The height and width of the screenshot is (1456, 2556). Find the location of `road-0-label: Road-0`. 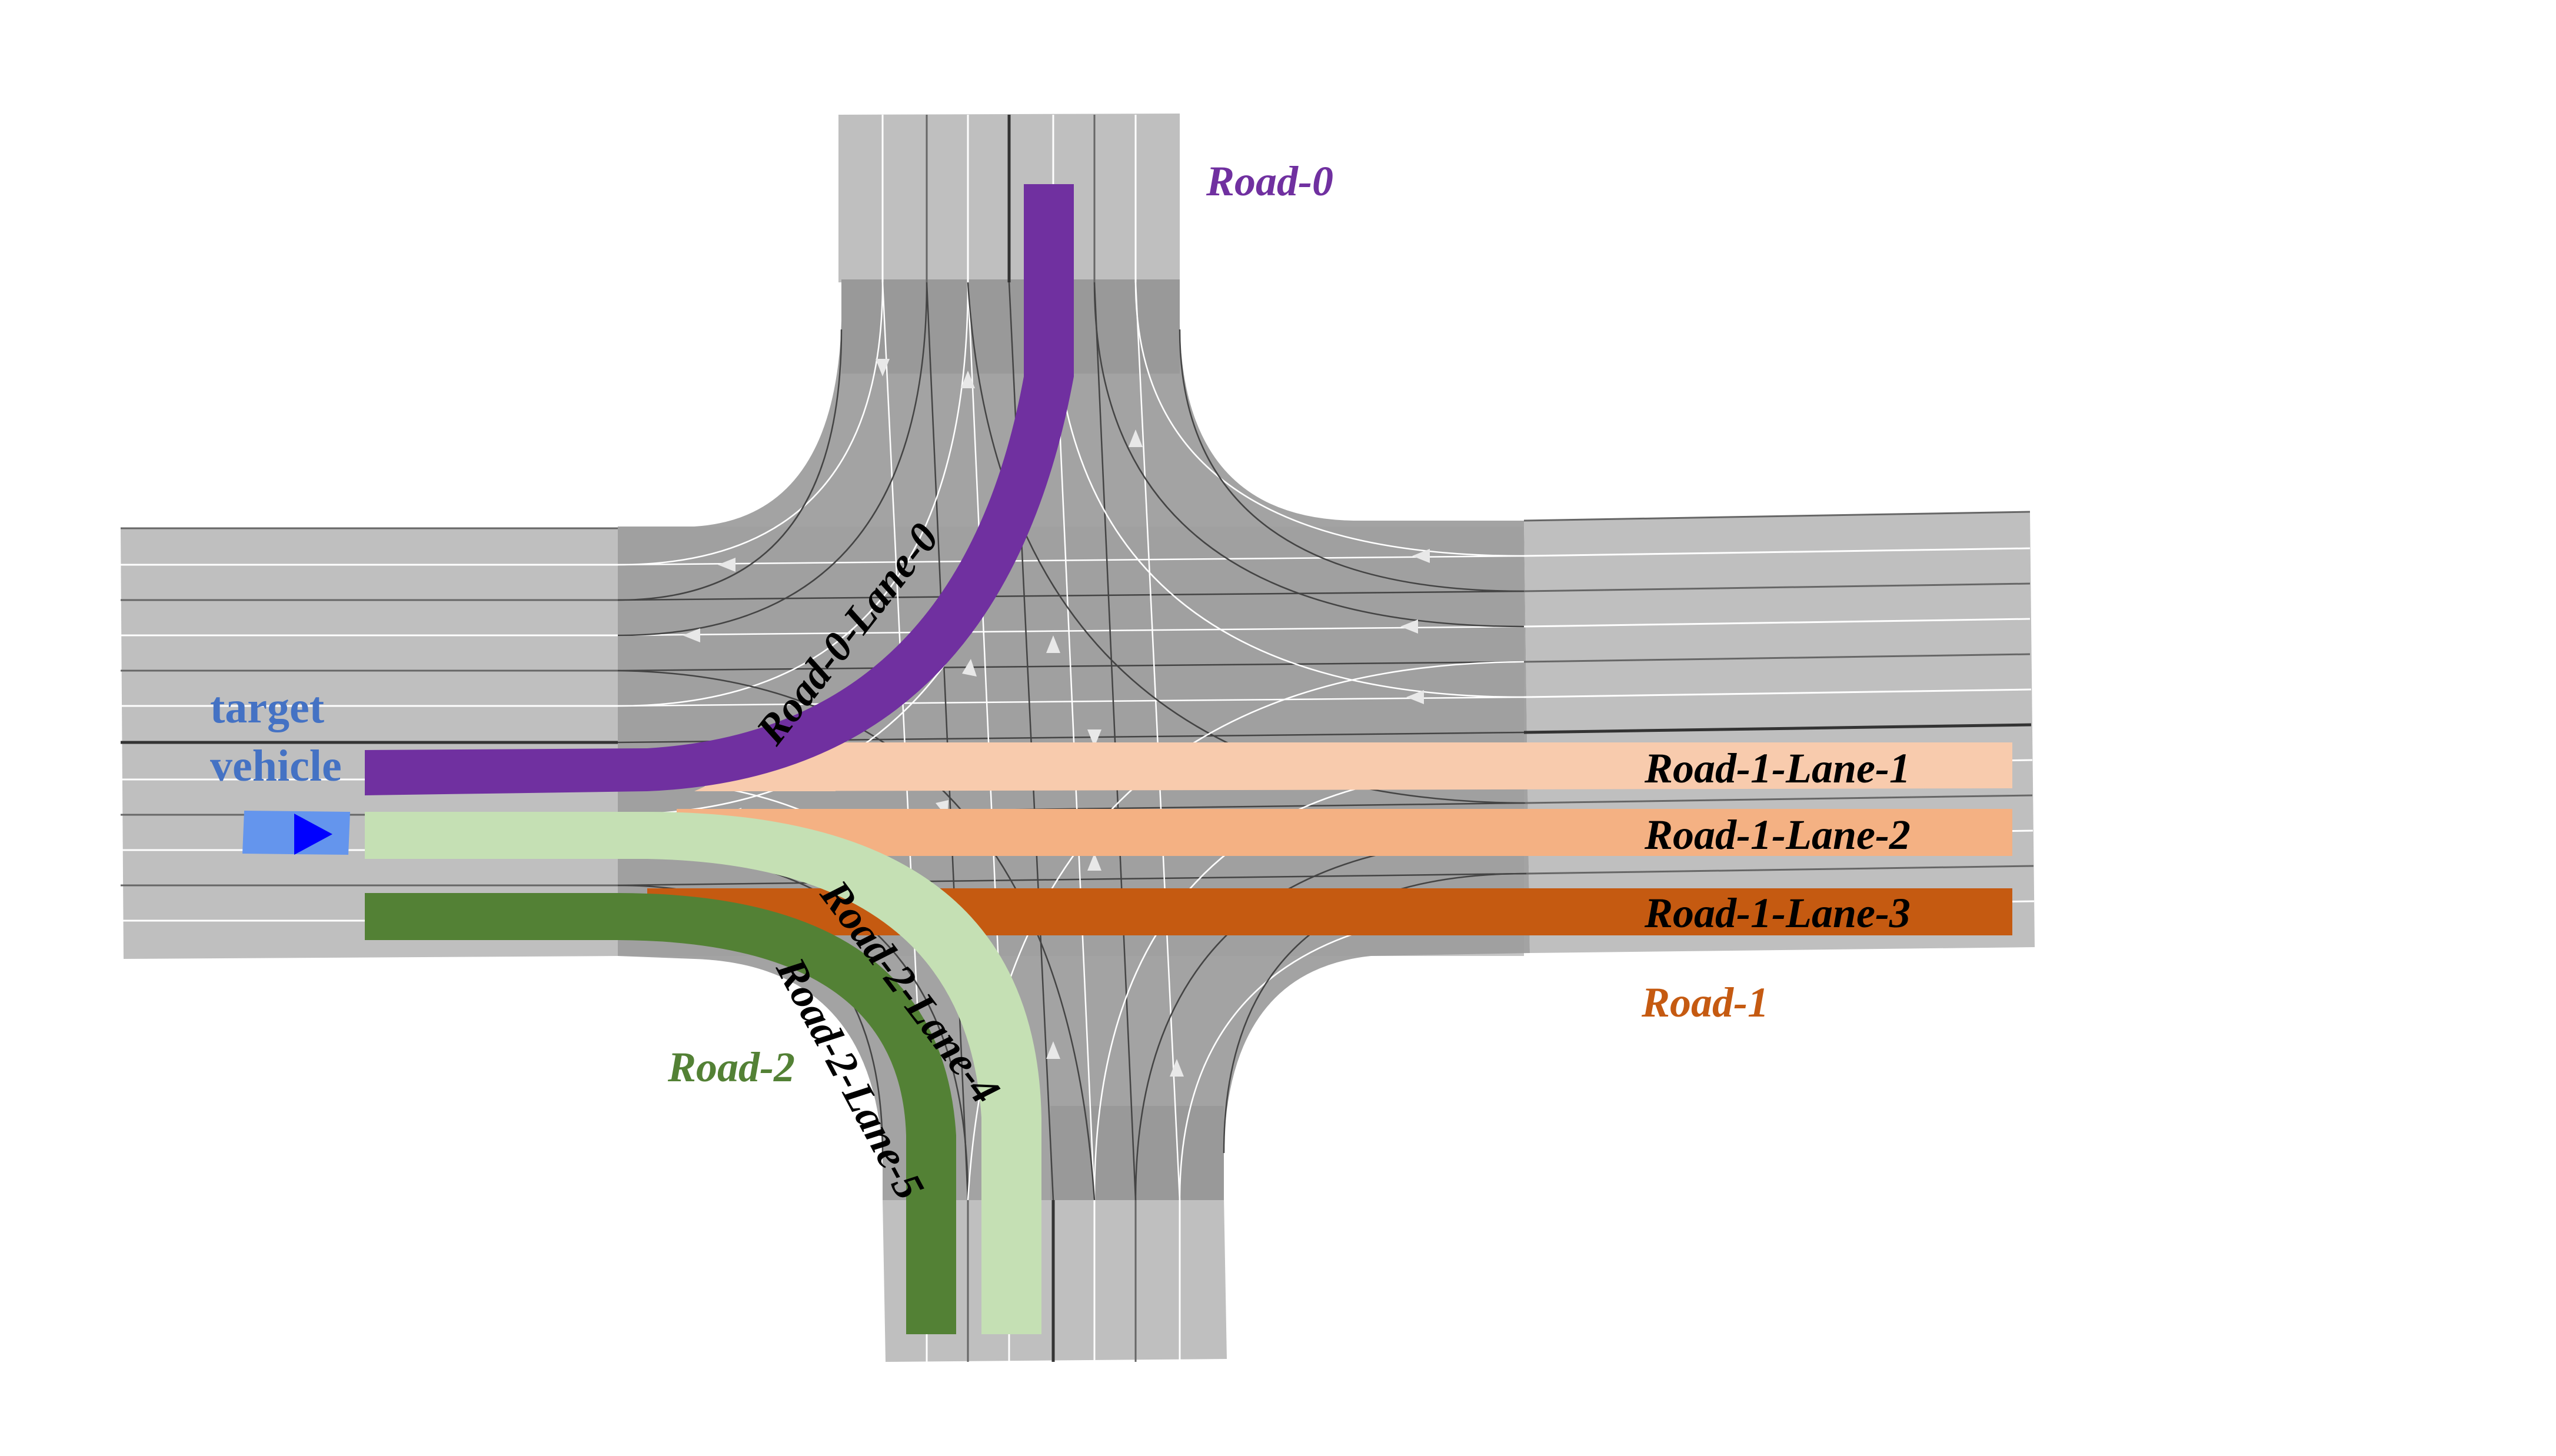

road-0-label: Road-0 is located at coordinates (1269, 181).